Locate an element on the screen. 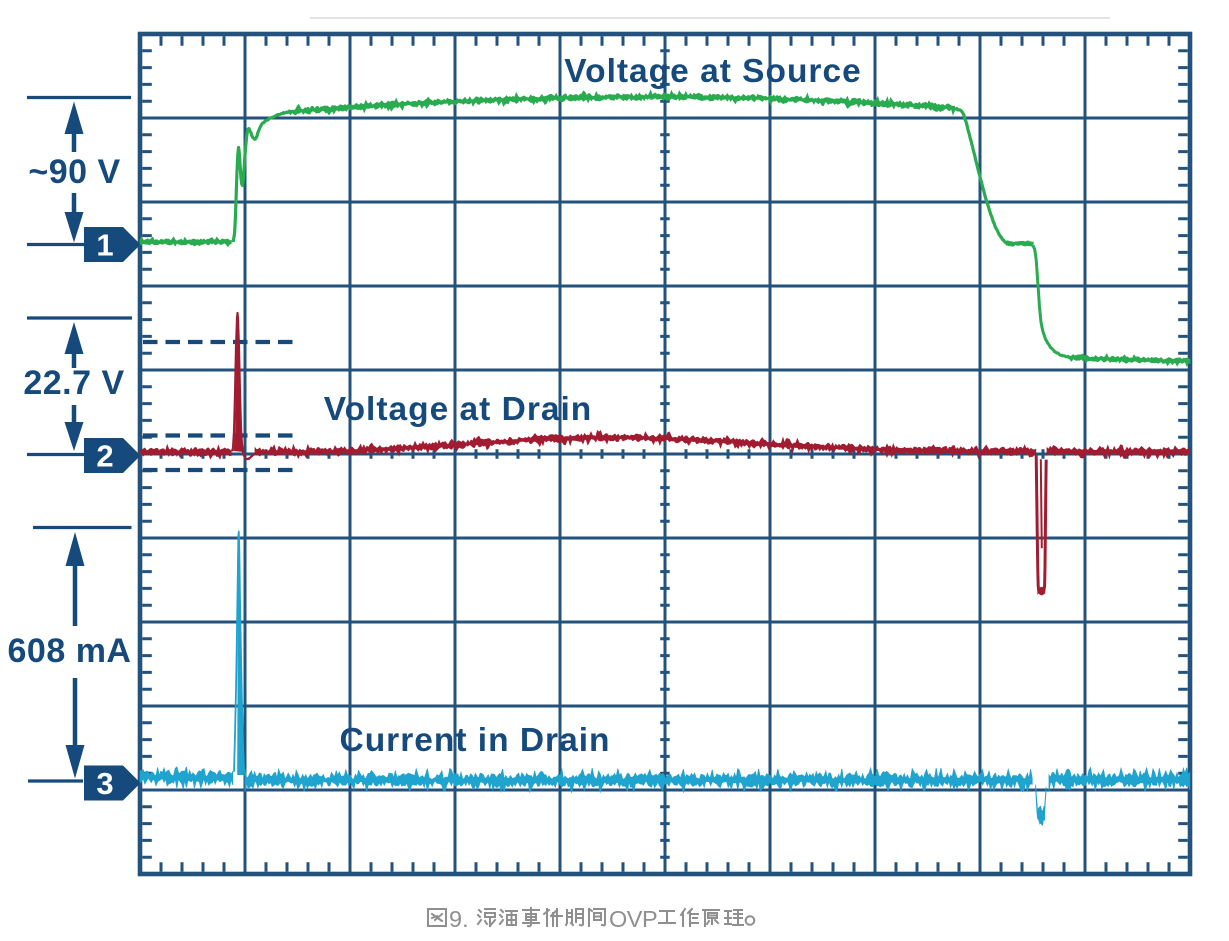 Image resolution: width=1229 pixels, height=941 pixels. svg-text: 9. is located at coordinates (459, 919).